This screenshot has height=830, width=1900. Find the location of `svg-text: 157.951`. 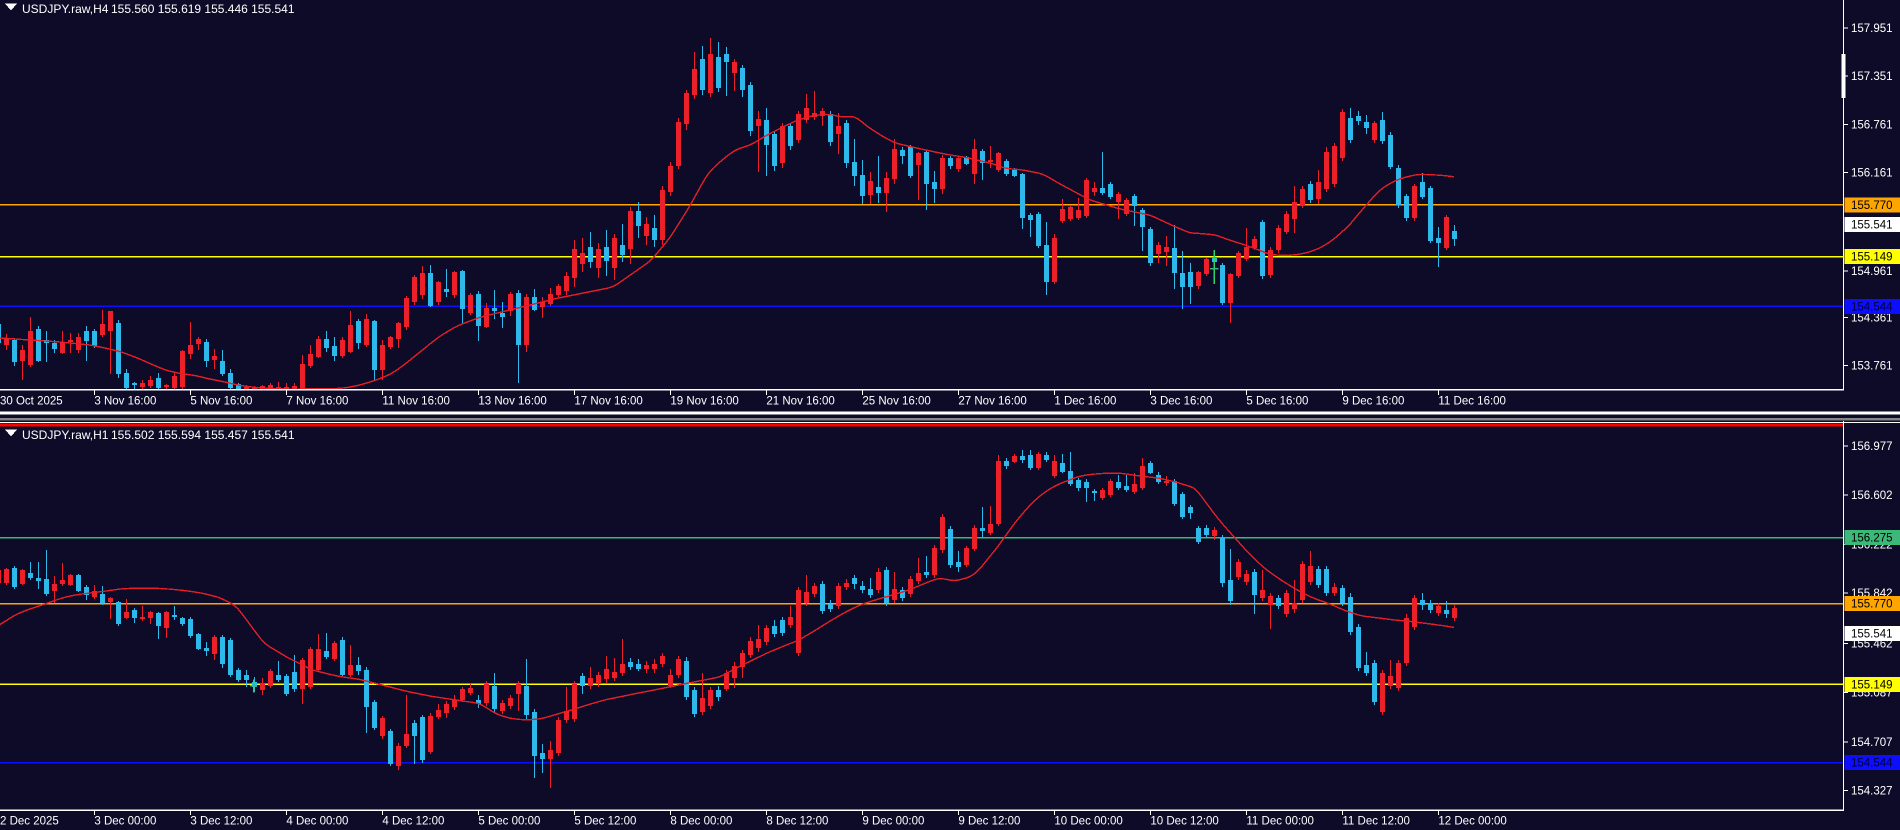

svg-text: 157.951 is located at coordinates (1872, 29).